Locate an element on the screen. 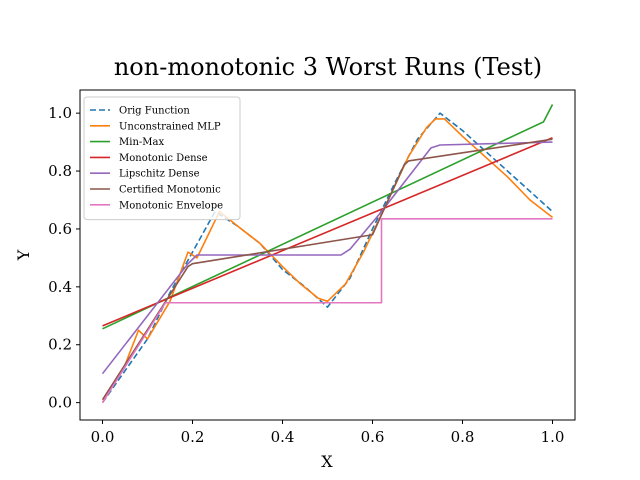  legend-label-3: Monotonic Dense is located at coordinates (163, 158).